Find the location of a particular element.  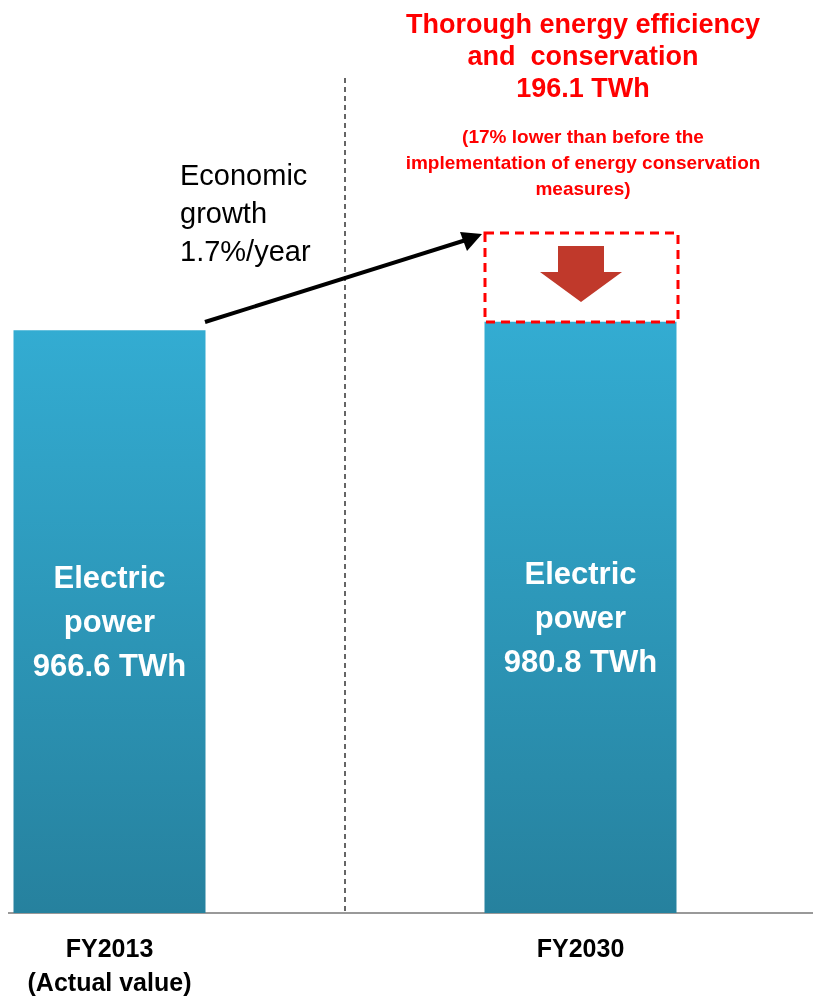

text: Thorough energy efficiency and conservation 196.1 TWh is located at coordinates (583, 56).